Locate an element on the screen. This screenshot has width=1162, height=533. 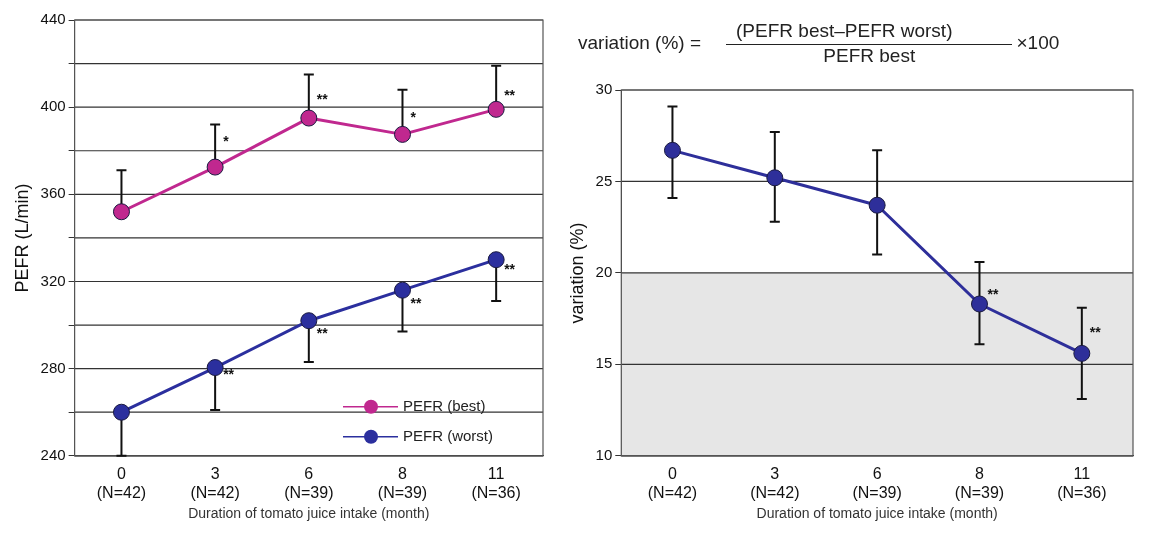
legend-label: PEFR (worst) is located at coordinates (448, 435).